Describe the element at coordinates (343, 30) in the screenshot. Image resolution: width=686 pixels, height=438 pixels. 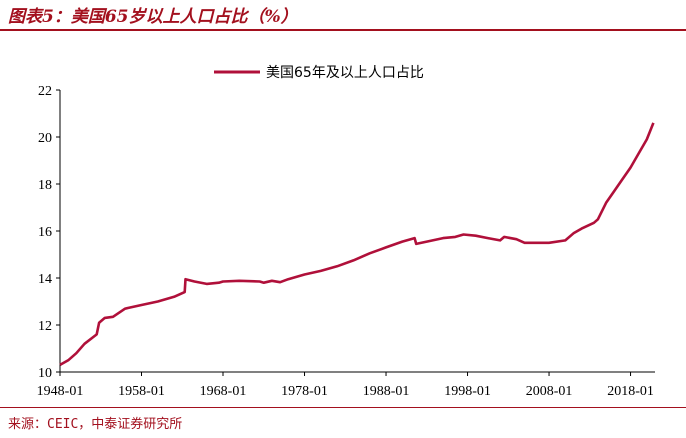
I see `title-rule` at that location.